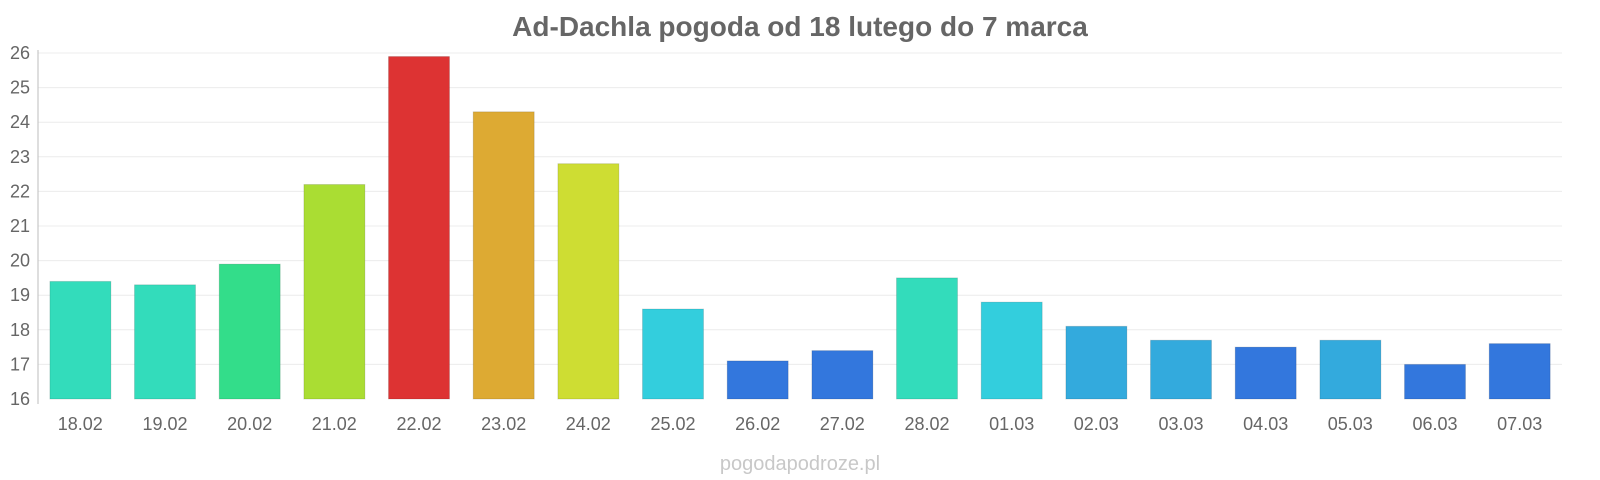 The height and width of the screenshot is (480, 1600). Describe the element at coordinates (20, 295) in the screenshot. I see `y-tick-label: 19` at that location.